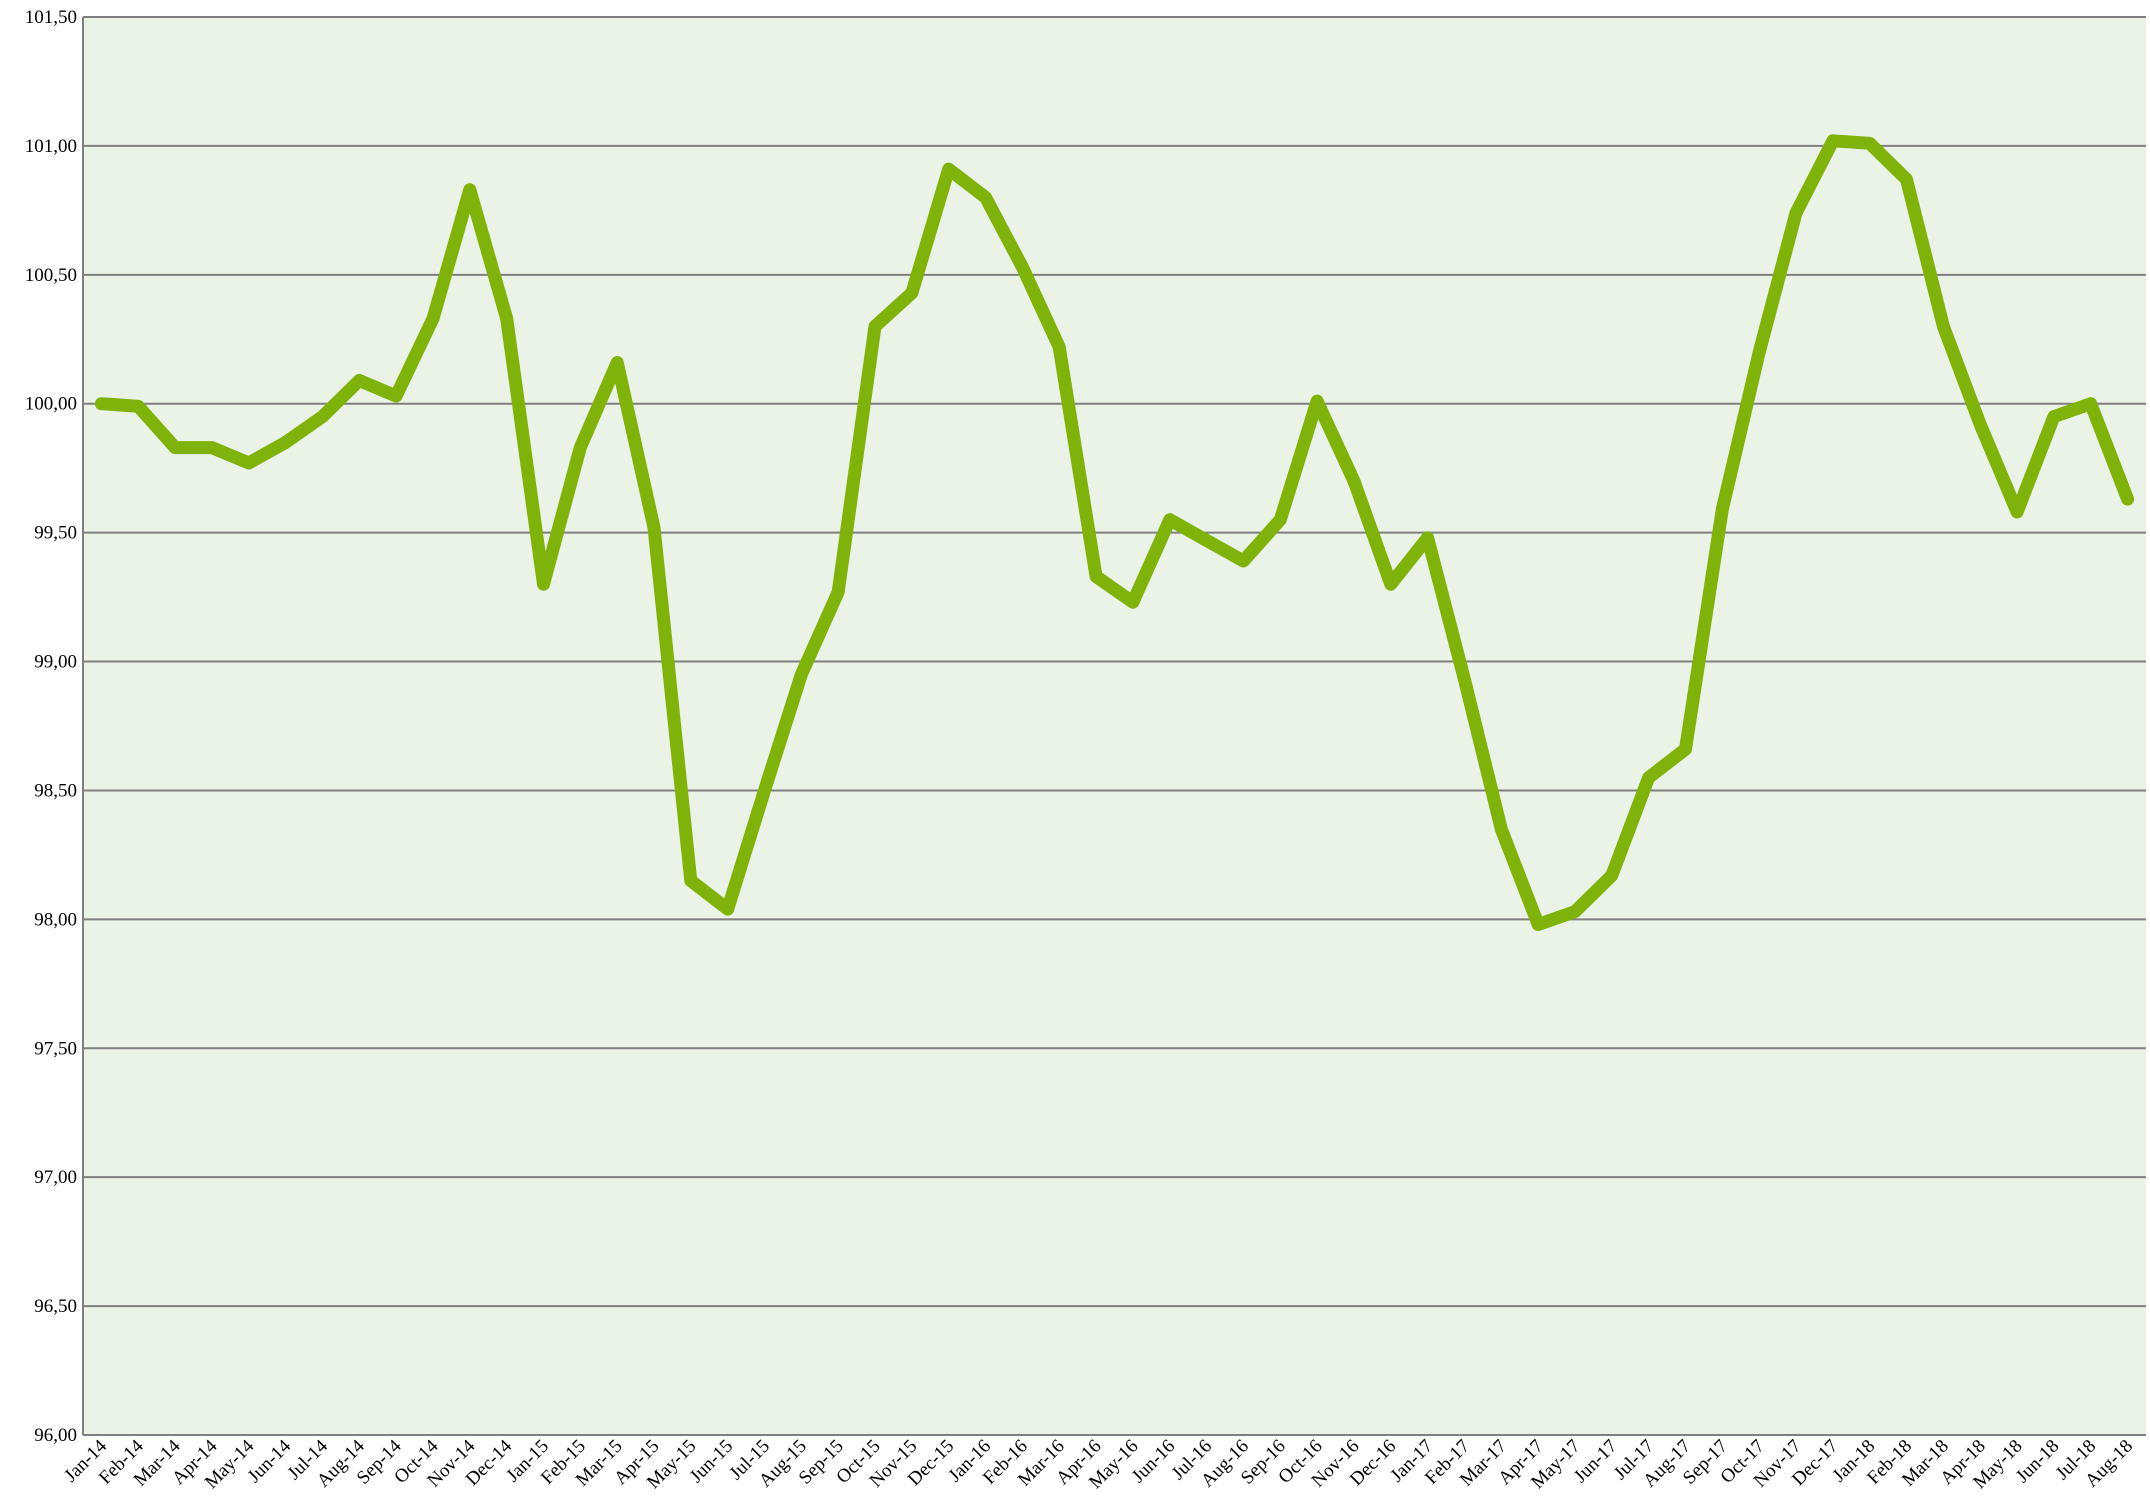 The width and height of the screenshot is (2150, 1498). I want to click on x-tick-label: Jun-18, so click(2037, 1461).